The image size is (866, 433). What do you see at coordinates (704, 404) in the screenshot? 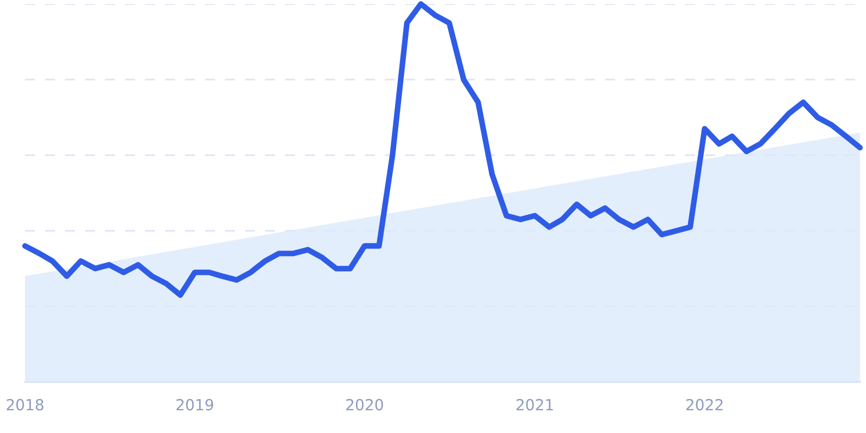
I see `x-tick-label: 2022` at bounding box center [704, 404].